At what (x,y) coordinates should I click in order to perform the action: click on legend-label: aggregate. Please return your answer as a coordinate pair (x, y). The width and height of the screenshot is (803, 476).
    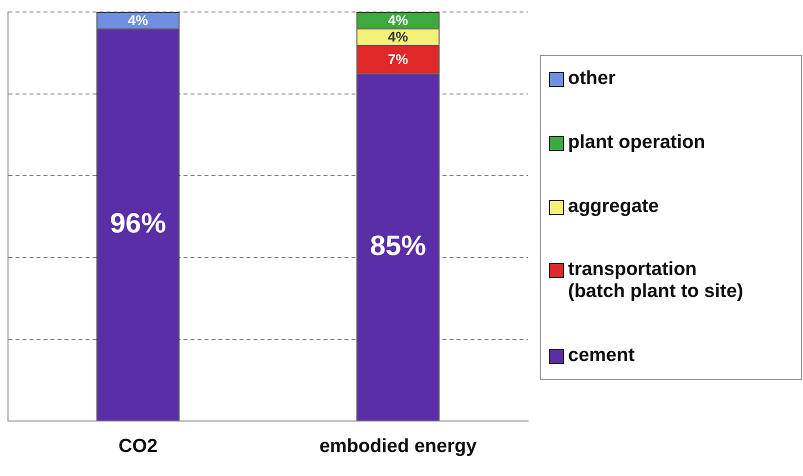
    Looking at the image, I should click on (613, 207).